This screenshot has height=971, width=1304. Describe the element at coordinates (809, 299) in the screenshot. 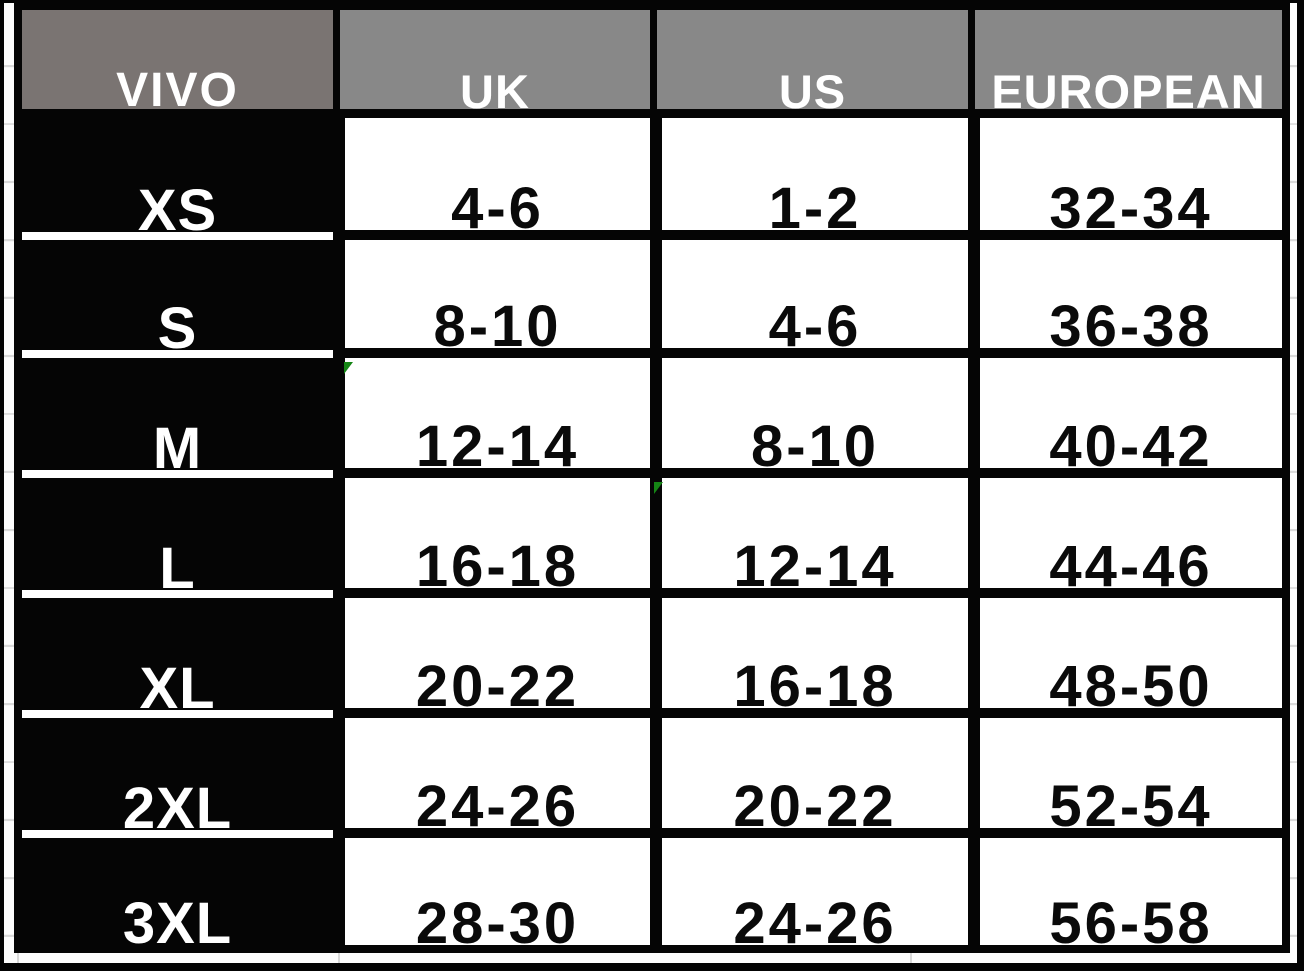

I see `us-size-cell: 4-6` at that location.